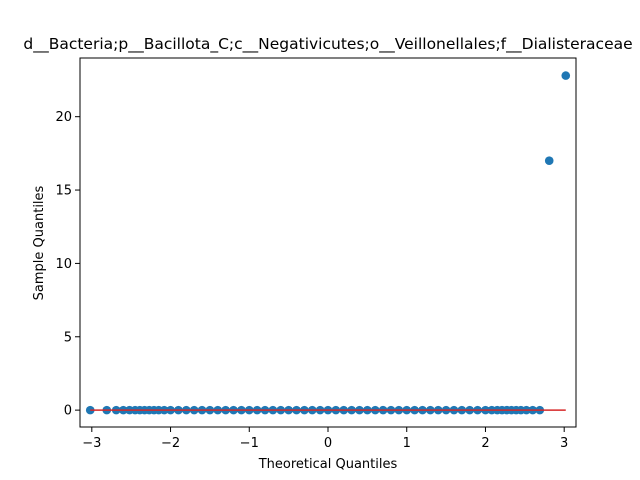 Image resolution: width=640 pixels, height=480 pixels. Describe the element at coordinates (63, 191) in the screenshot. I see `y-tick-label: 15` at that location.